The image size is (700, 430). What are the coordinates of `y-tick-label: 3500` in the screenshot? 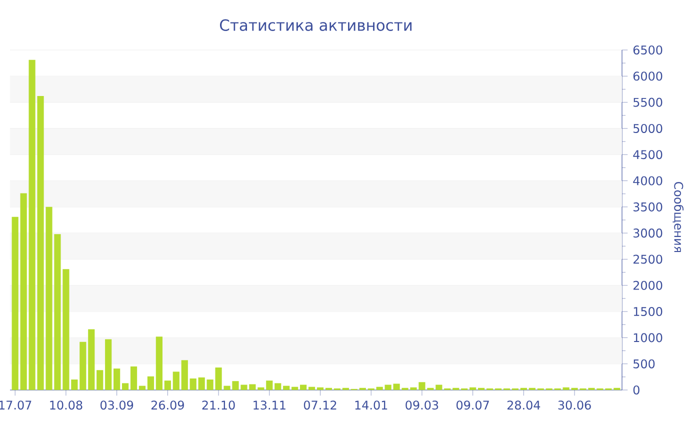 It's located at (648, 207).